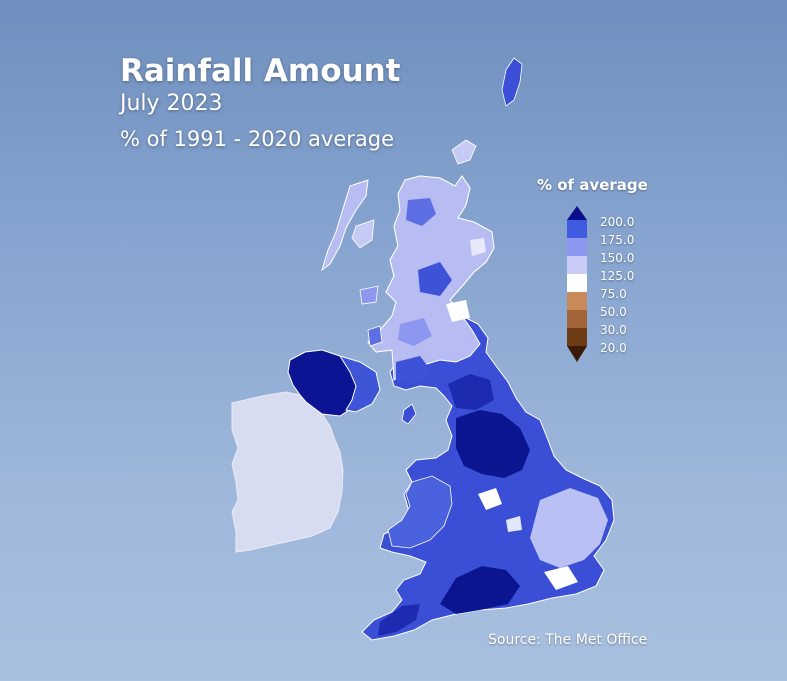 The image size is (787, 681). What do you see at coordinates (345, 225) in the screenshot?
I see `outer-hebrides` at bounding box center [345, 225].